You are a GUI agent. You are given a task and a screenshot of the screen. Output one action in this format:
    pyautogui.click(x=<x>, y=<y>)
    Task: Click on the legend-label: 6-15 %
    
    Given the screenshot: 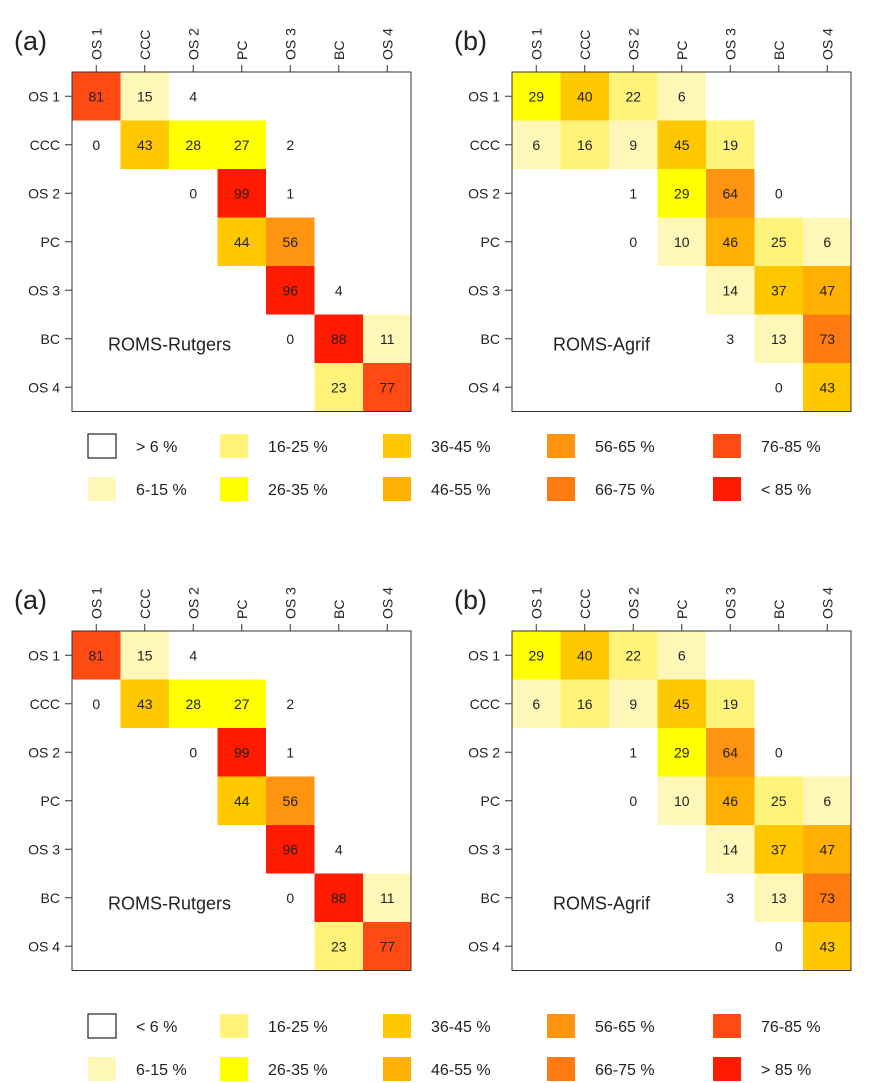 What is the action you would take?
    pyautogui.click(x=161, y=490)
    